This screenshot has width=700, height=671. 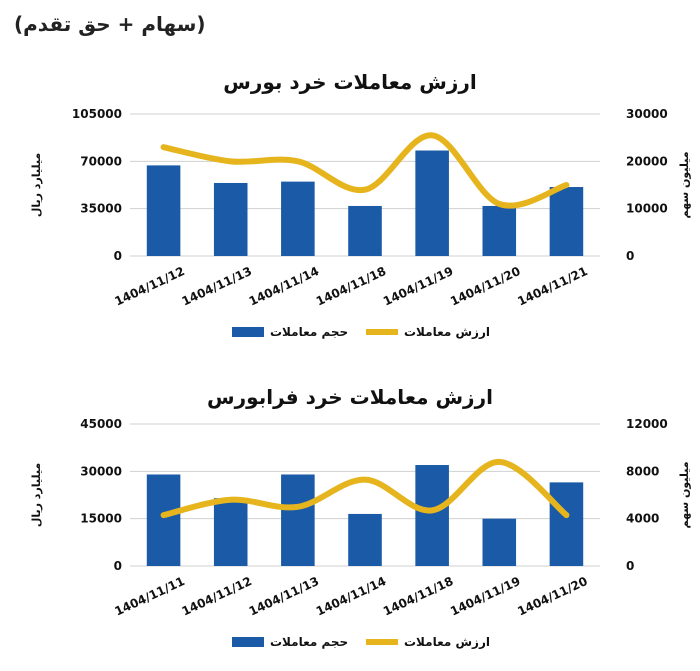 What do you see at coordinates (350, 397) in the screenshot?
I see `chart-title-farabourse: ارزش معاملات خرد فرابورس` at bounding box center [350, 397].